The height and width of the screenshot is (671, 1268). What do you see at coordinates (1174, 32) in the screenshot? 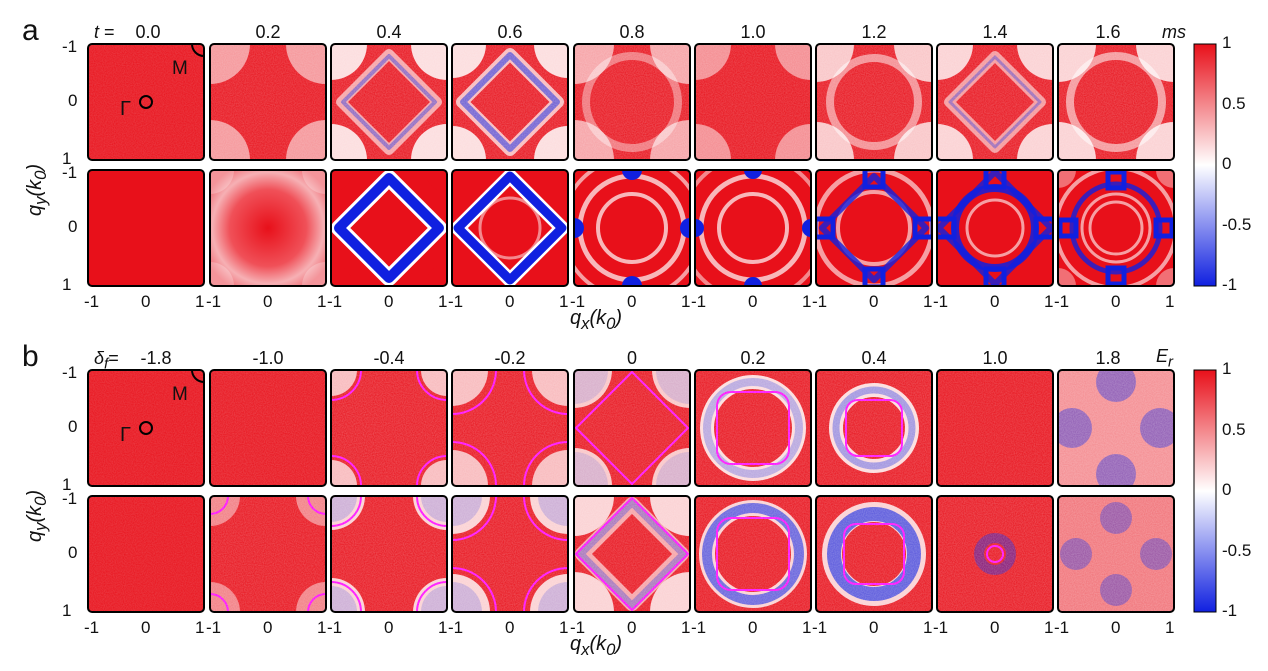
I see `unit-label-a: ms` at bounding box center [1174, 32].